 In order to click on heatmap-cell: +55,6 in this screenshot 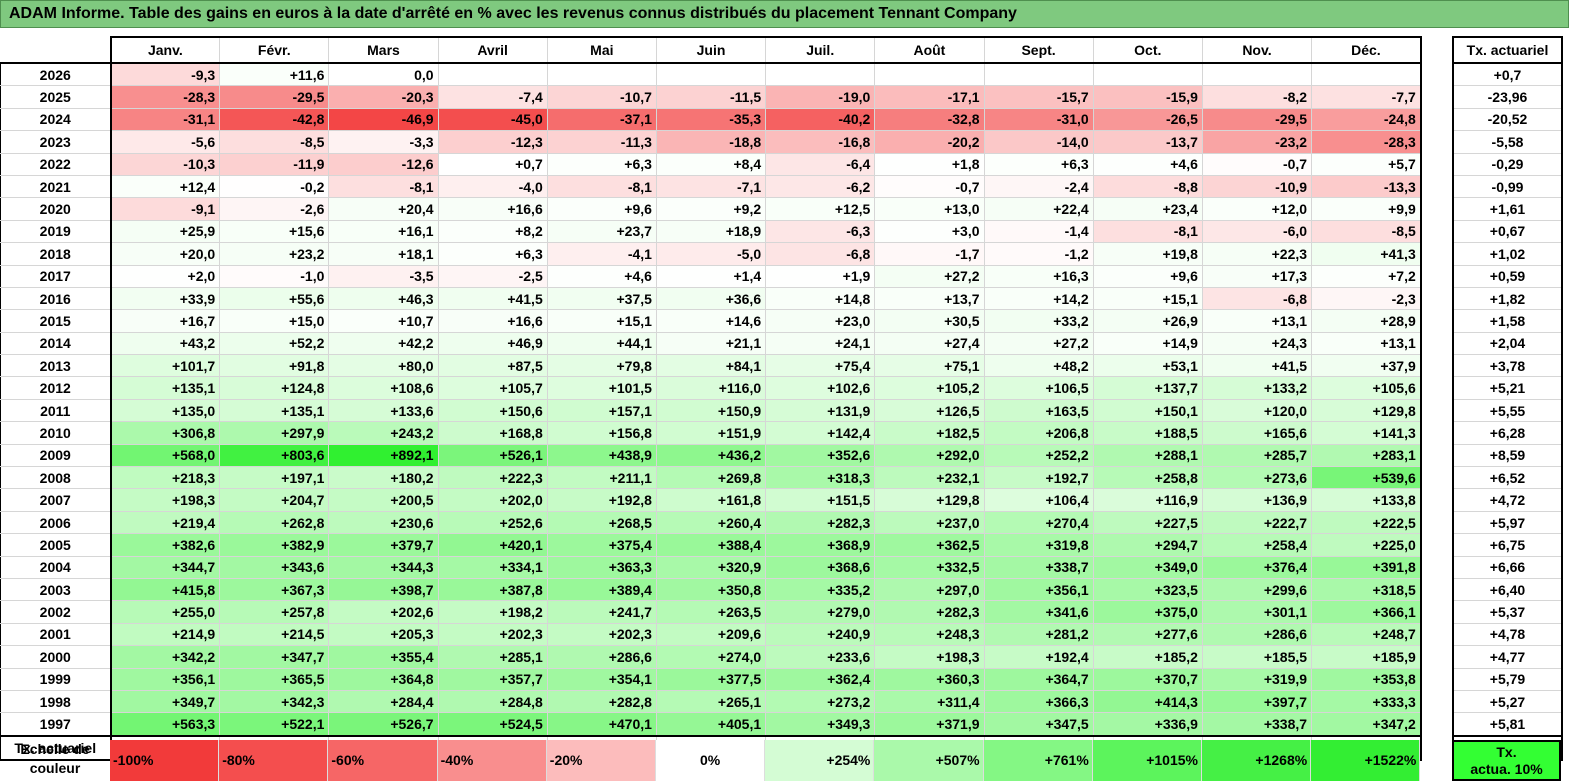, I will do `click(274, 298)`.